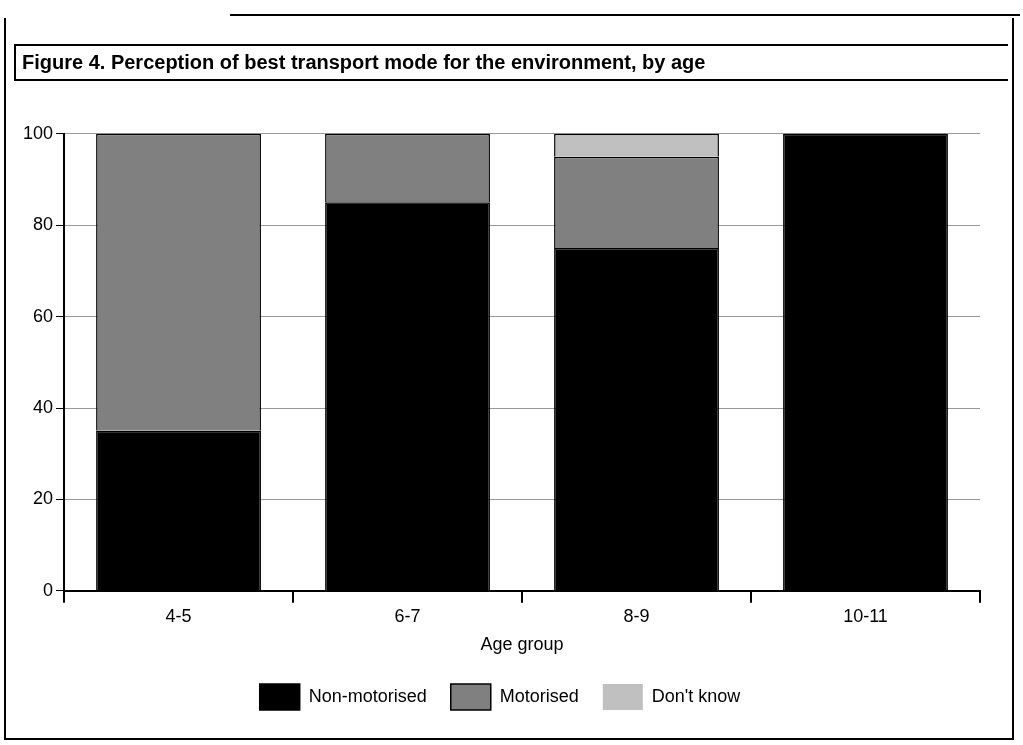 This screenshot has width=1023, height=745. What do you see at coordinates (43, 315) in the screenshot?
I see `y-tick-label: 60` at bounding box center [43, 315].